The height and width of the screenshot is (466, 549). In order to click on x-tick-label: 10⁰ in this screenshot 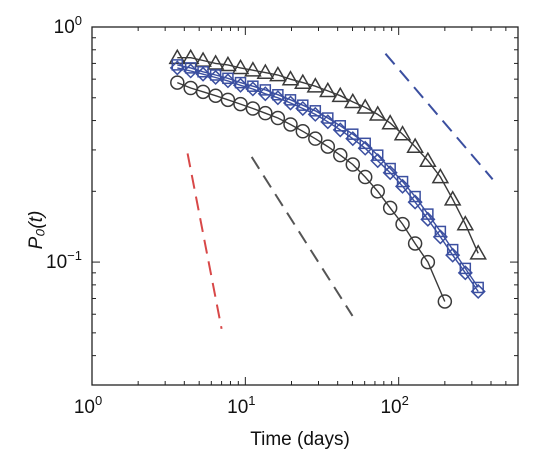, I will do `click(88, 405)`.